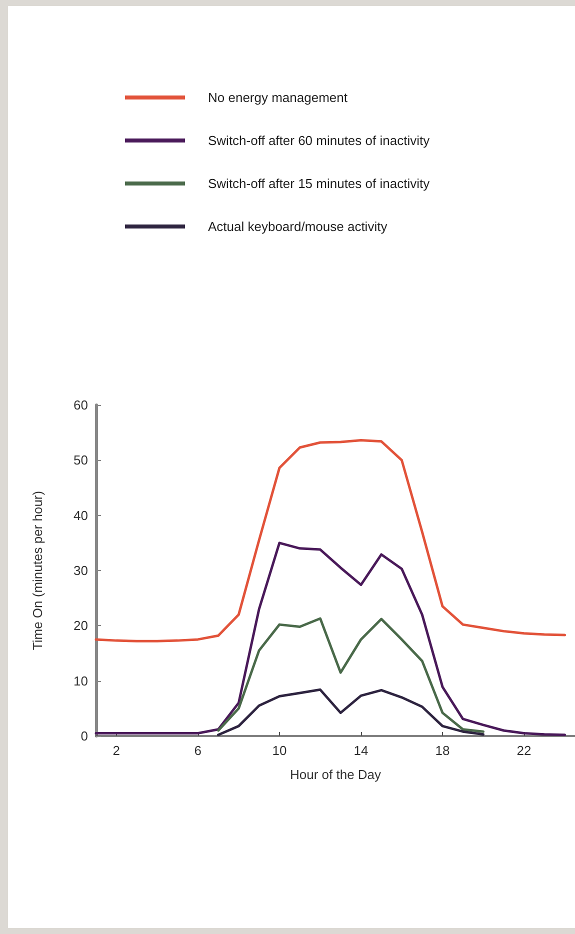  What do you see at coordinates (84, 736) in the screenshot?
I see `y-tick-label: 0` at bounding box center [84, 736].